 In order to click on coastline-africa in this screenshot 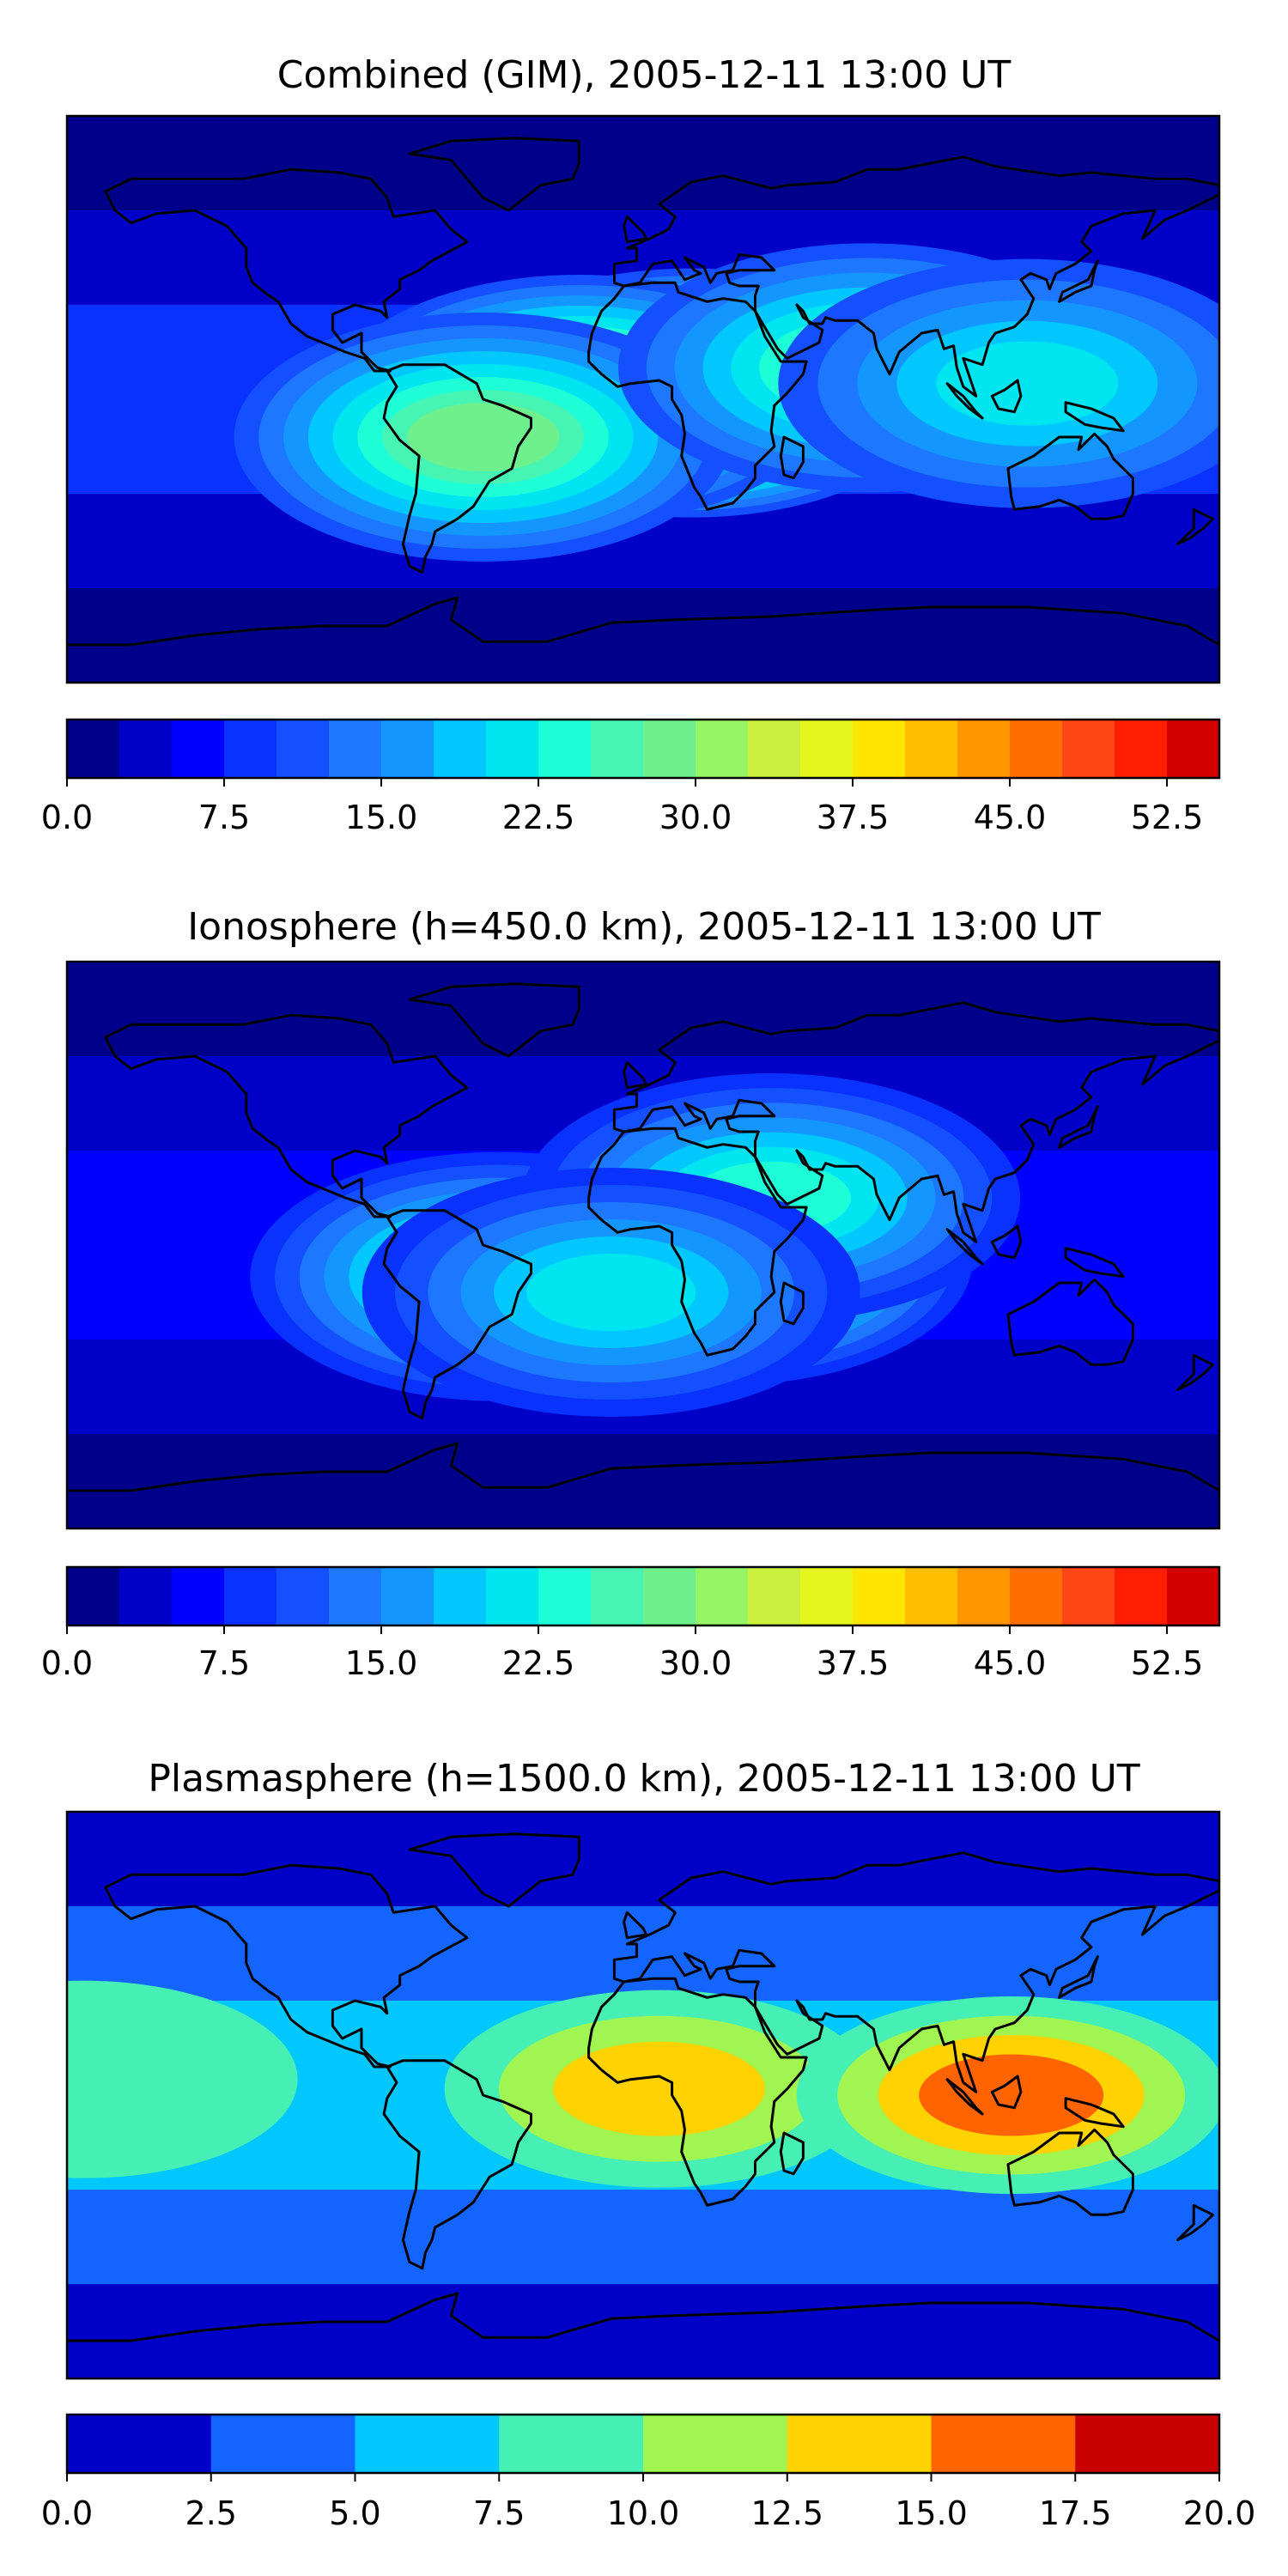, I will do `click(697, 396)`.